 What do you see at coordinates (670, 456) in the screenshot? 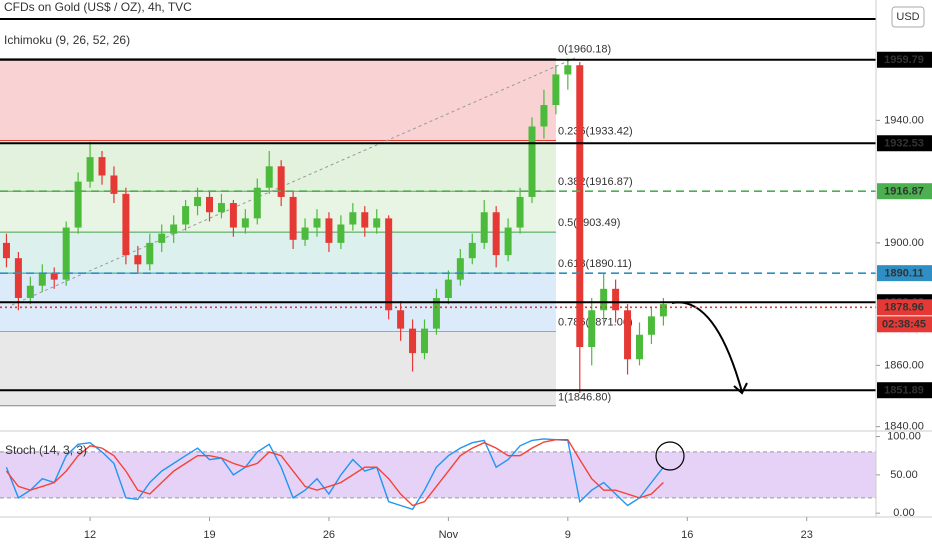
I see `highlight-circle` at bounding box center [670, 456].